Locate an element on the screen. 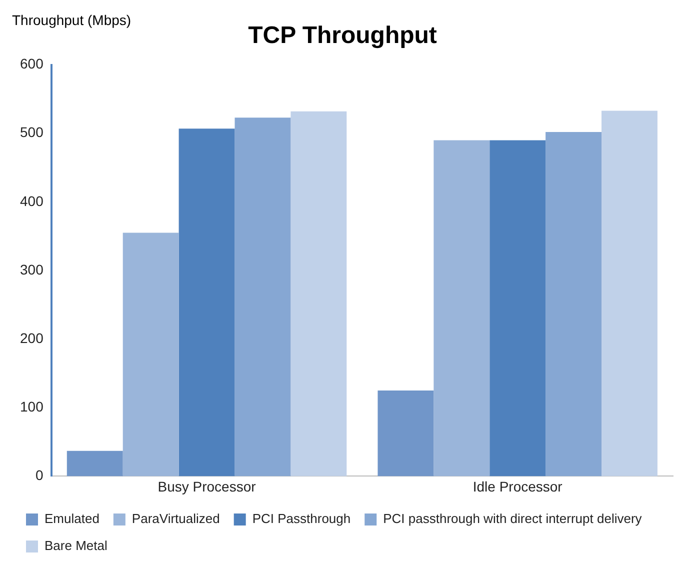 The height and width of the screenshot is (571, 691). y-tick-label: 200 is located at coordinates (32, 338).